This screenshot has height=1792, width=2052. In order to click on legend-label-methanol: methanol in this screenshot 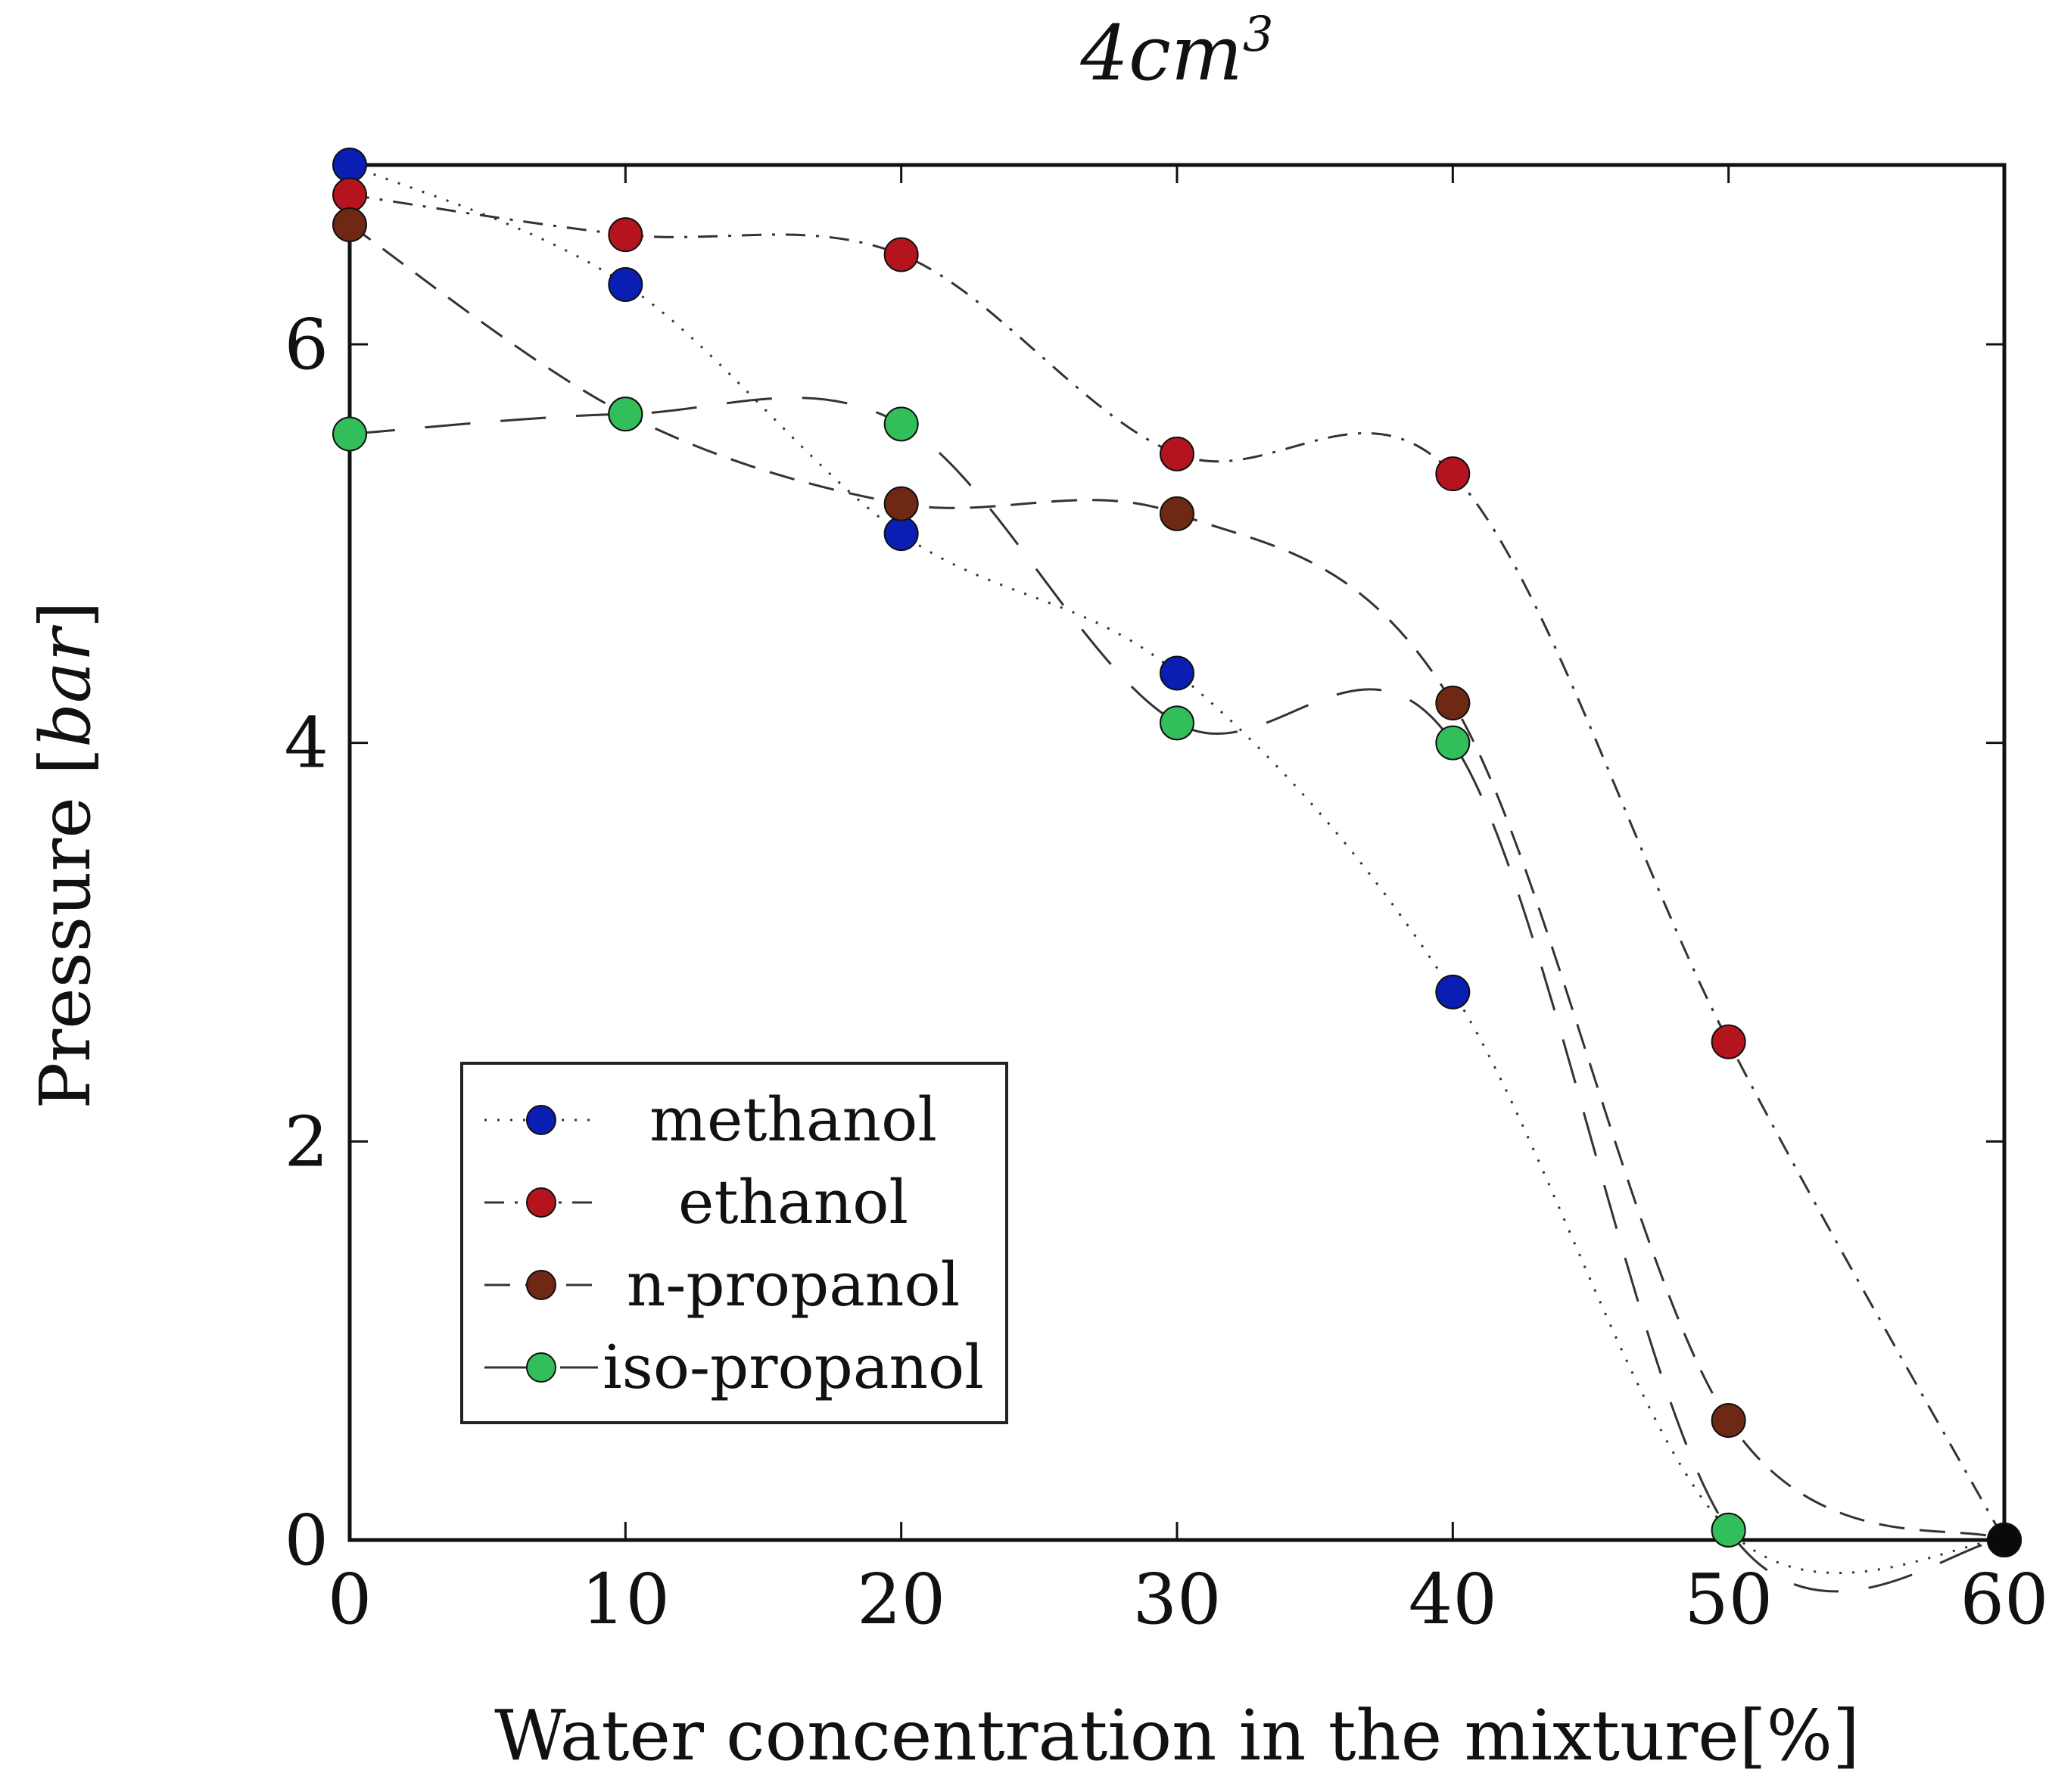, I will do `click(793, 1119)`.